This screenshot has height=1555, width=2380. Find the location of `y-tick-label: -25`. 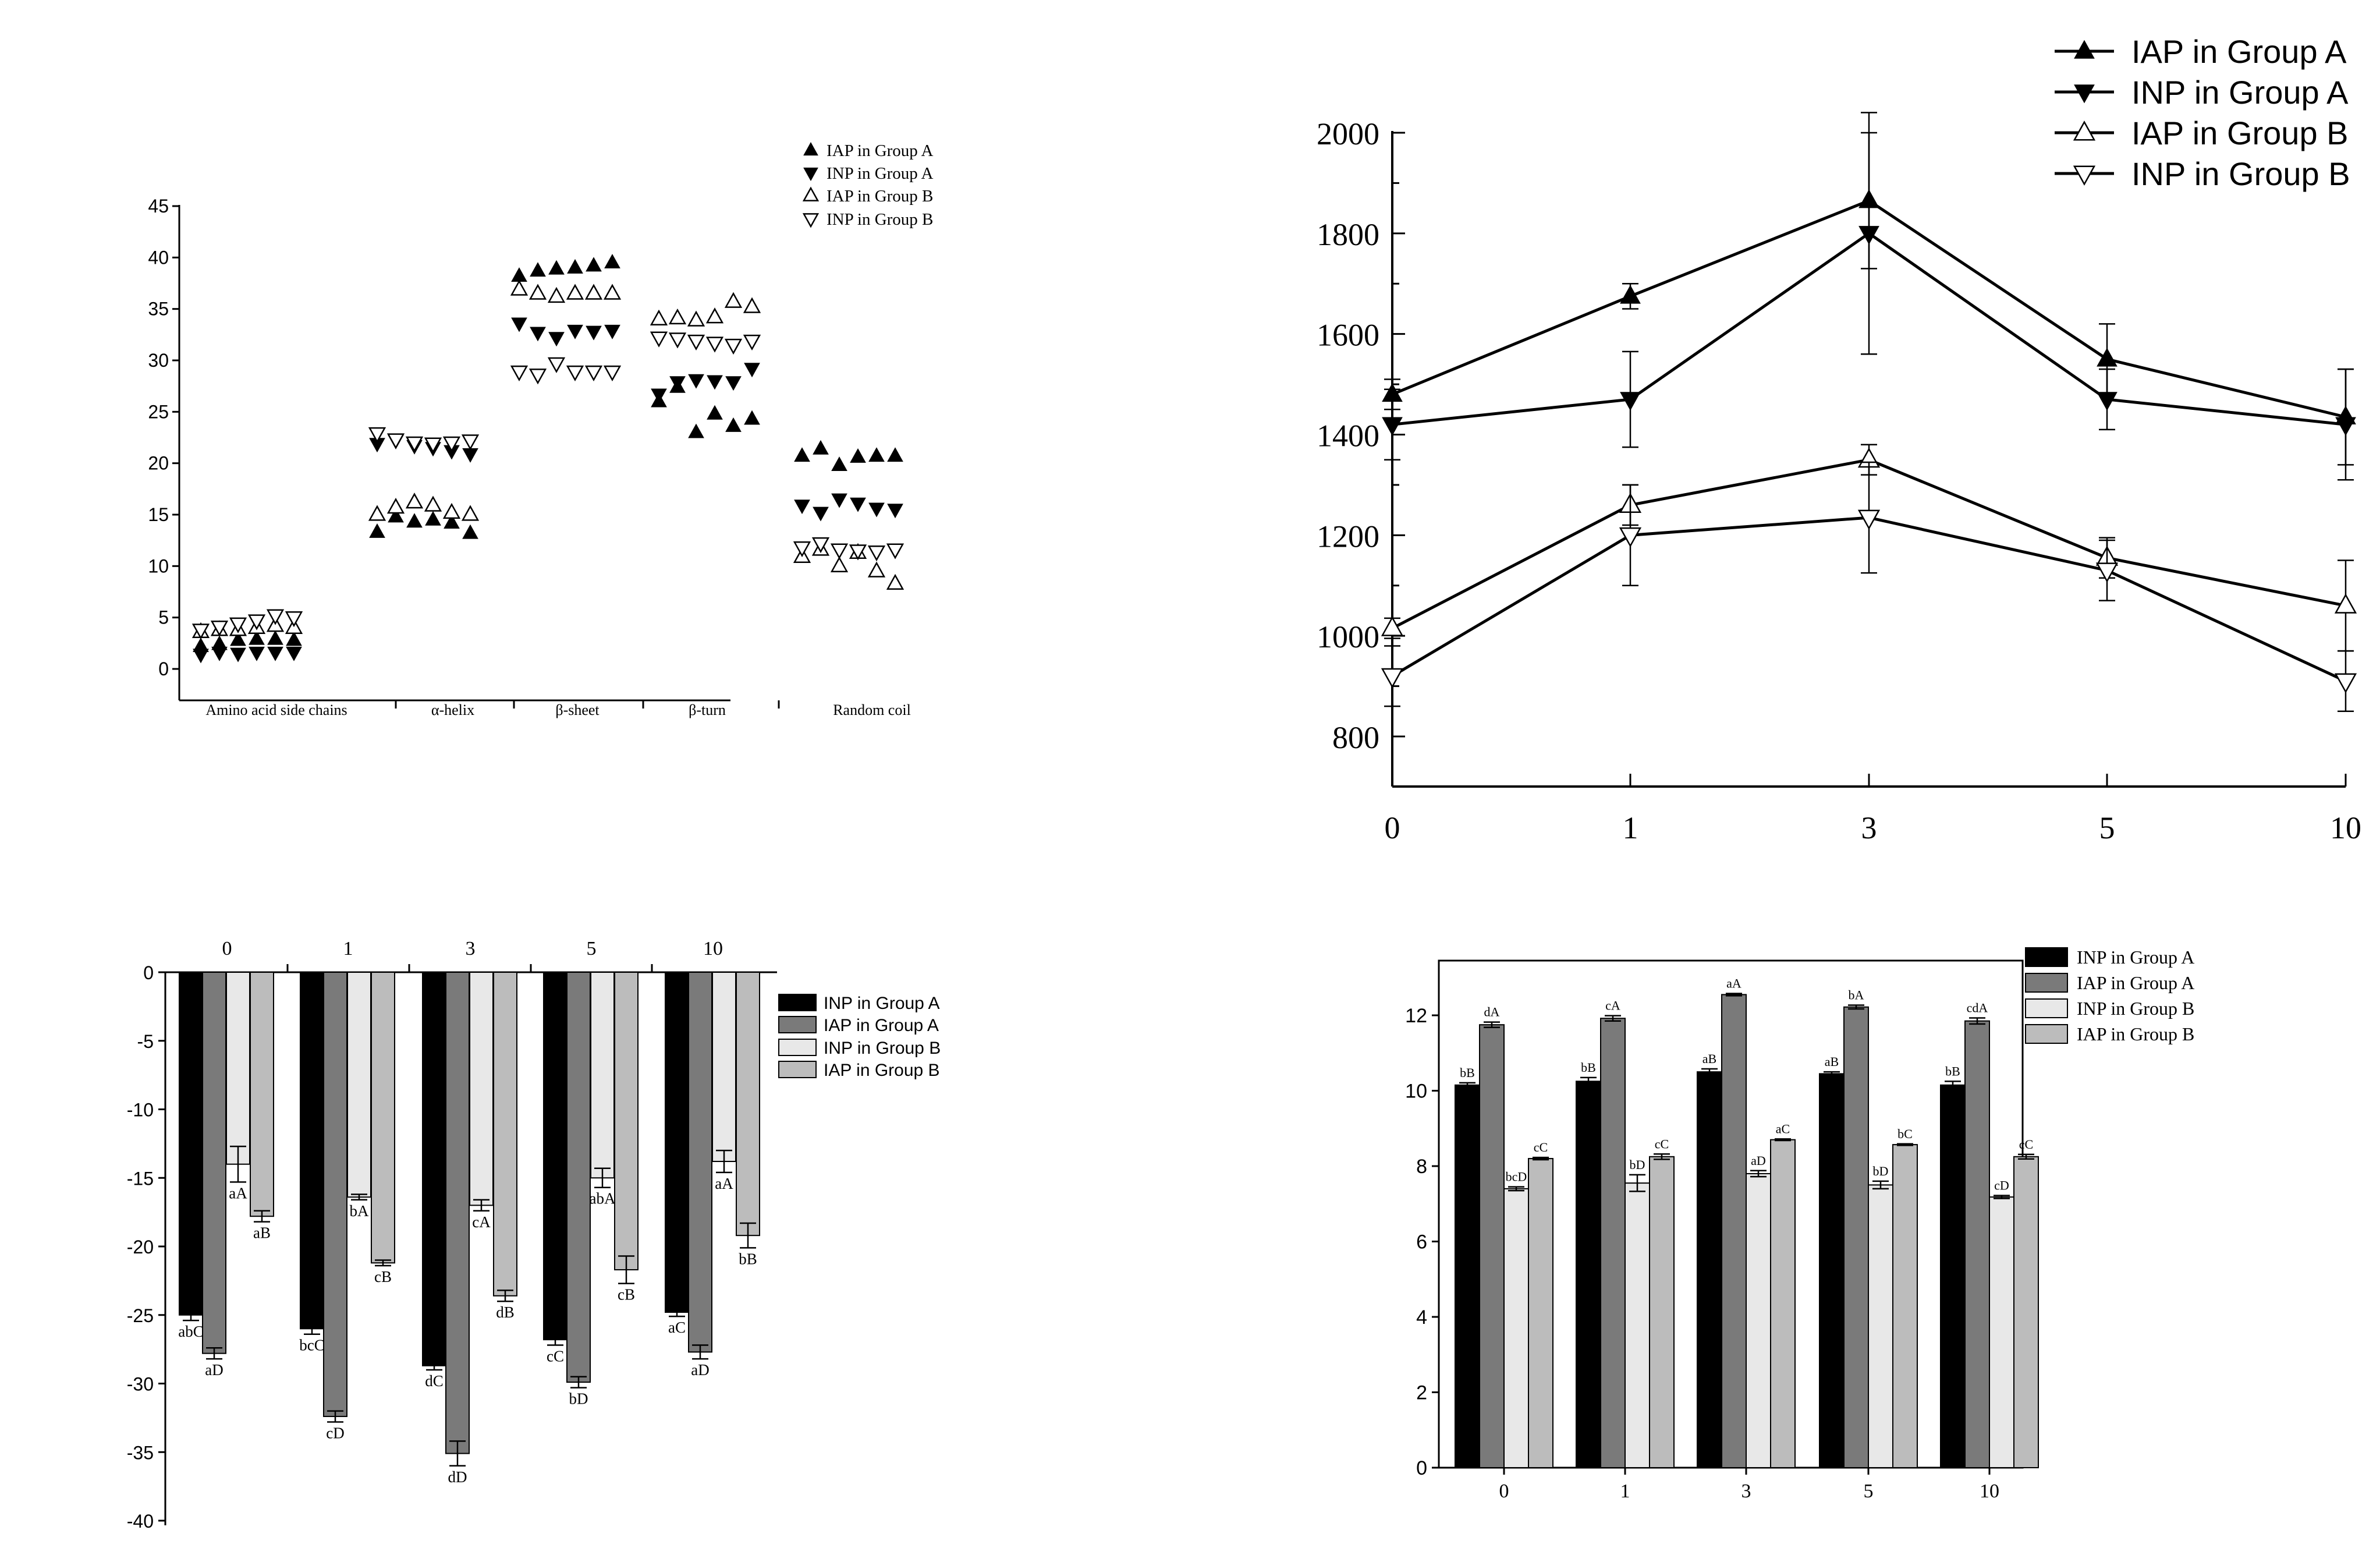

y-tick-label: -25 is located at coordinates (140, 1315).